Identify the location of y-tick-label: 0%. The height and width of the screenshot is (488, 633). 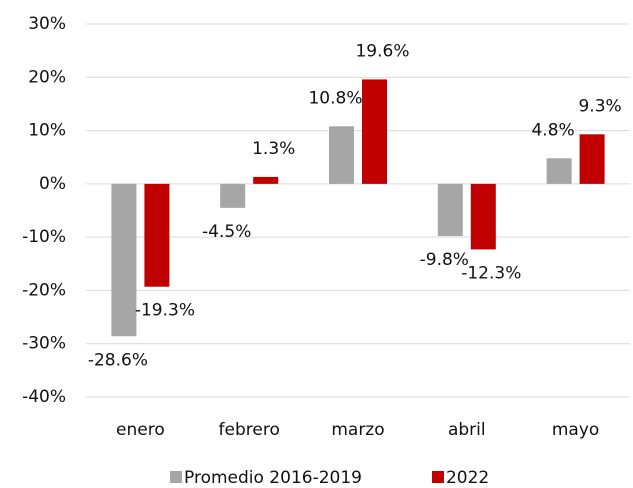
(52, 184).